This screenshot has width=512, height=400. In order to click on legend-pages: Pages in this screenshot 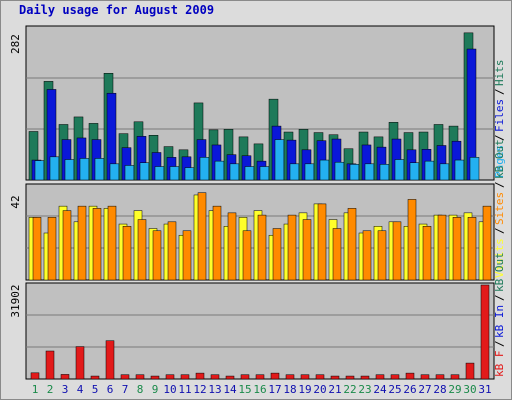, I will do `click(499, 161)`.